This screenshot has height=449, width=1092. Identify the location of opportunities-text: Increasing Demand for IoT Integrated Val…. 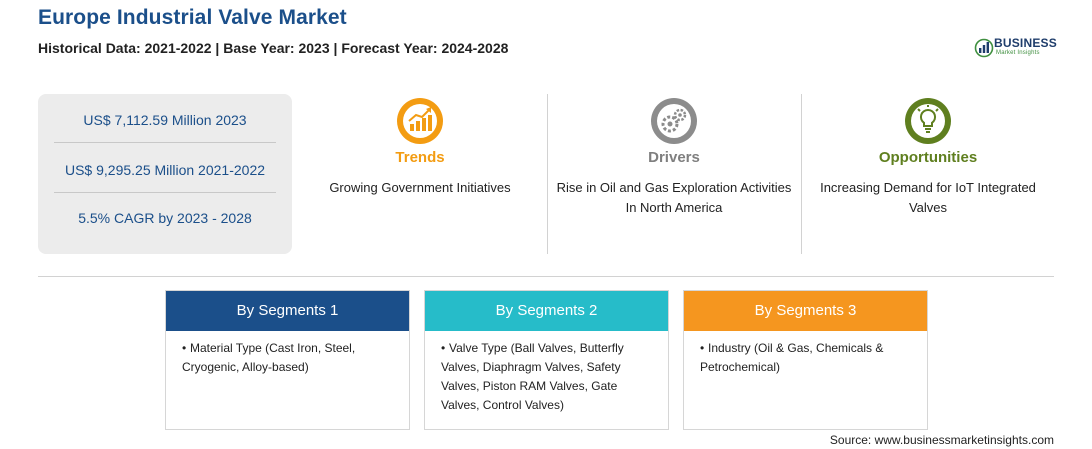
(928, 197).